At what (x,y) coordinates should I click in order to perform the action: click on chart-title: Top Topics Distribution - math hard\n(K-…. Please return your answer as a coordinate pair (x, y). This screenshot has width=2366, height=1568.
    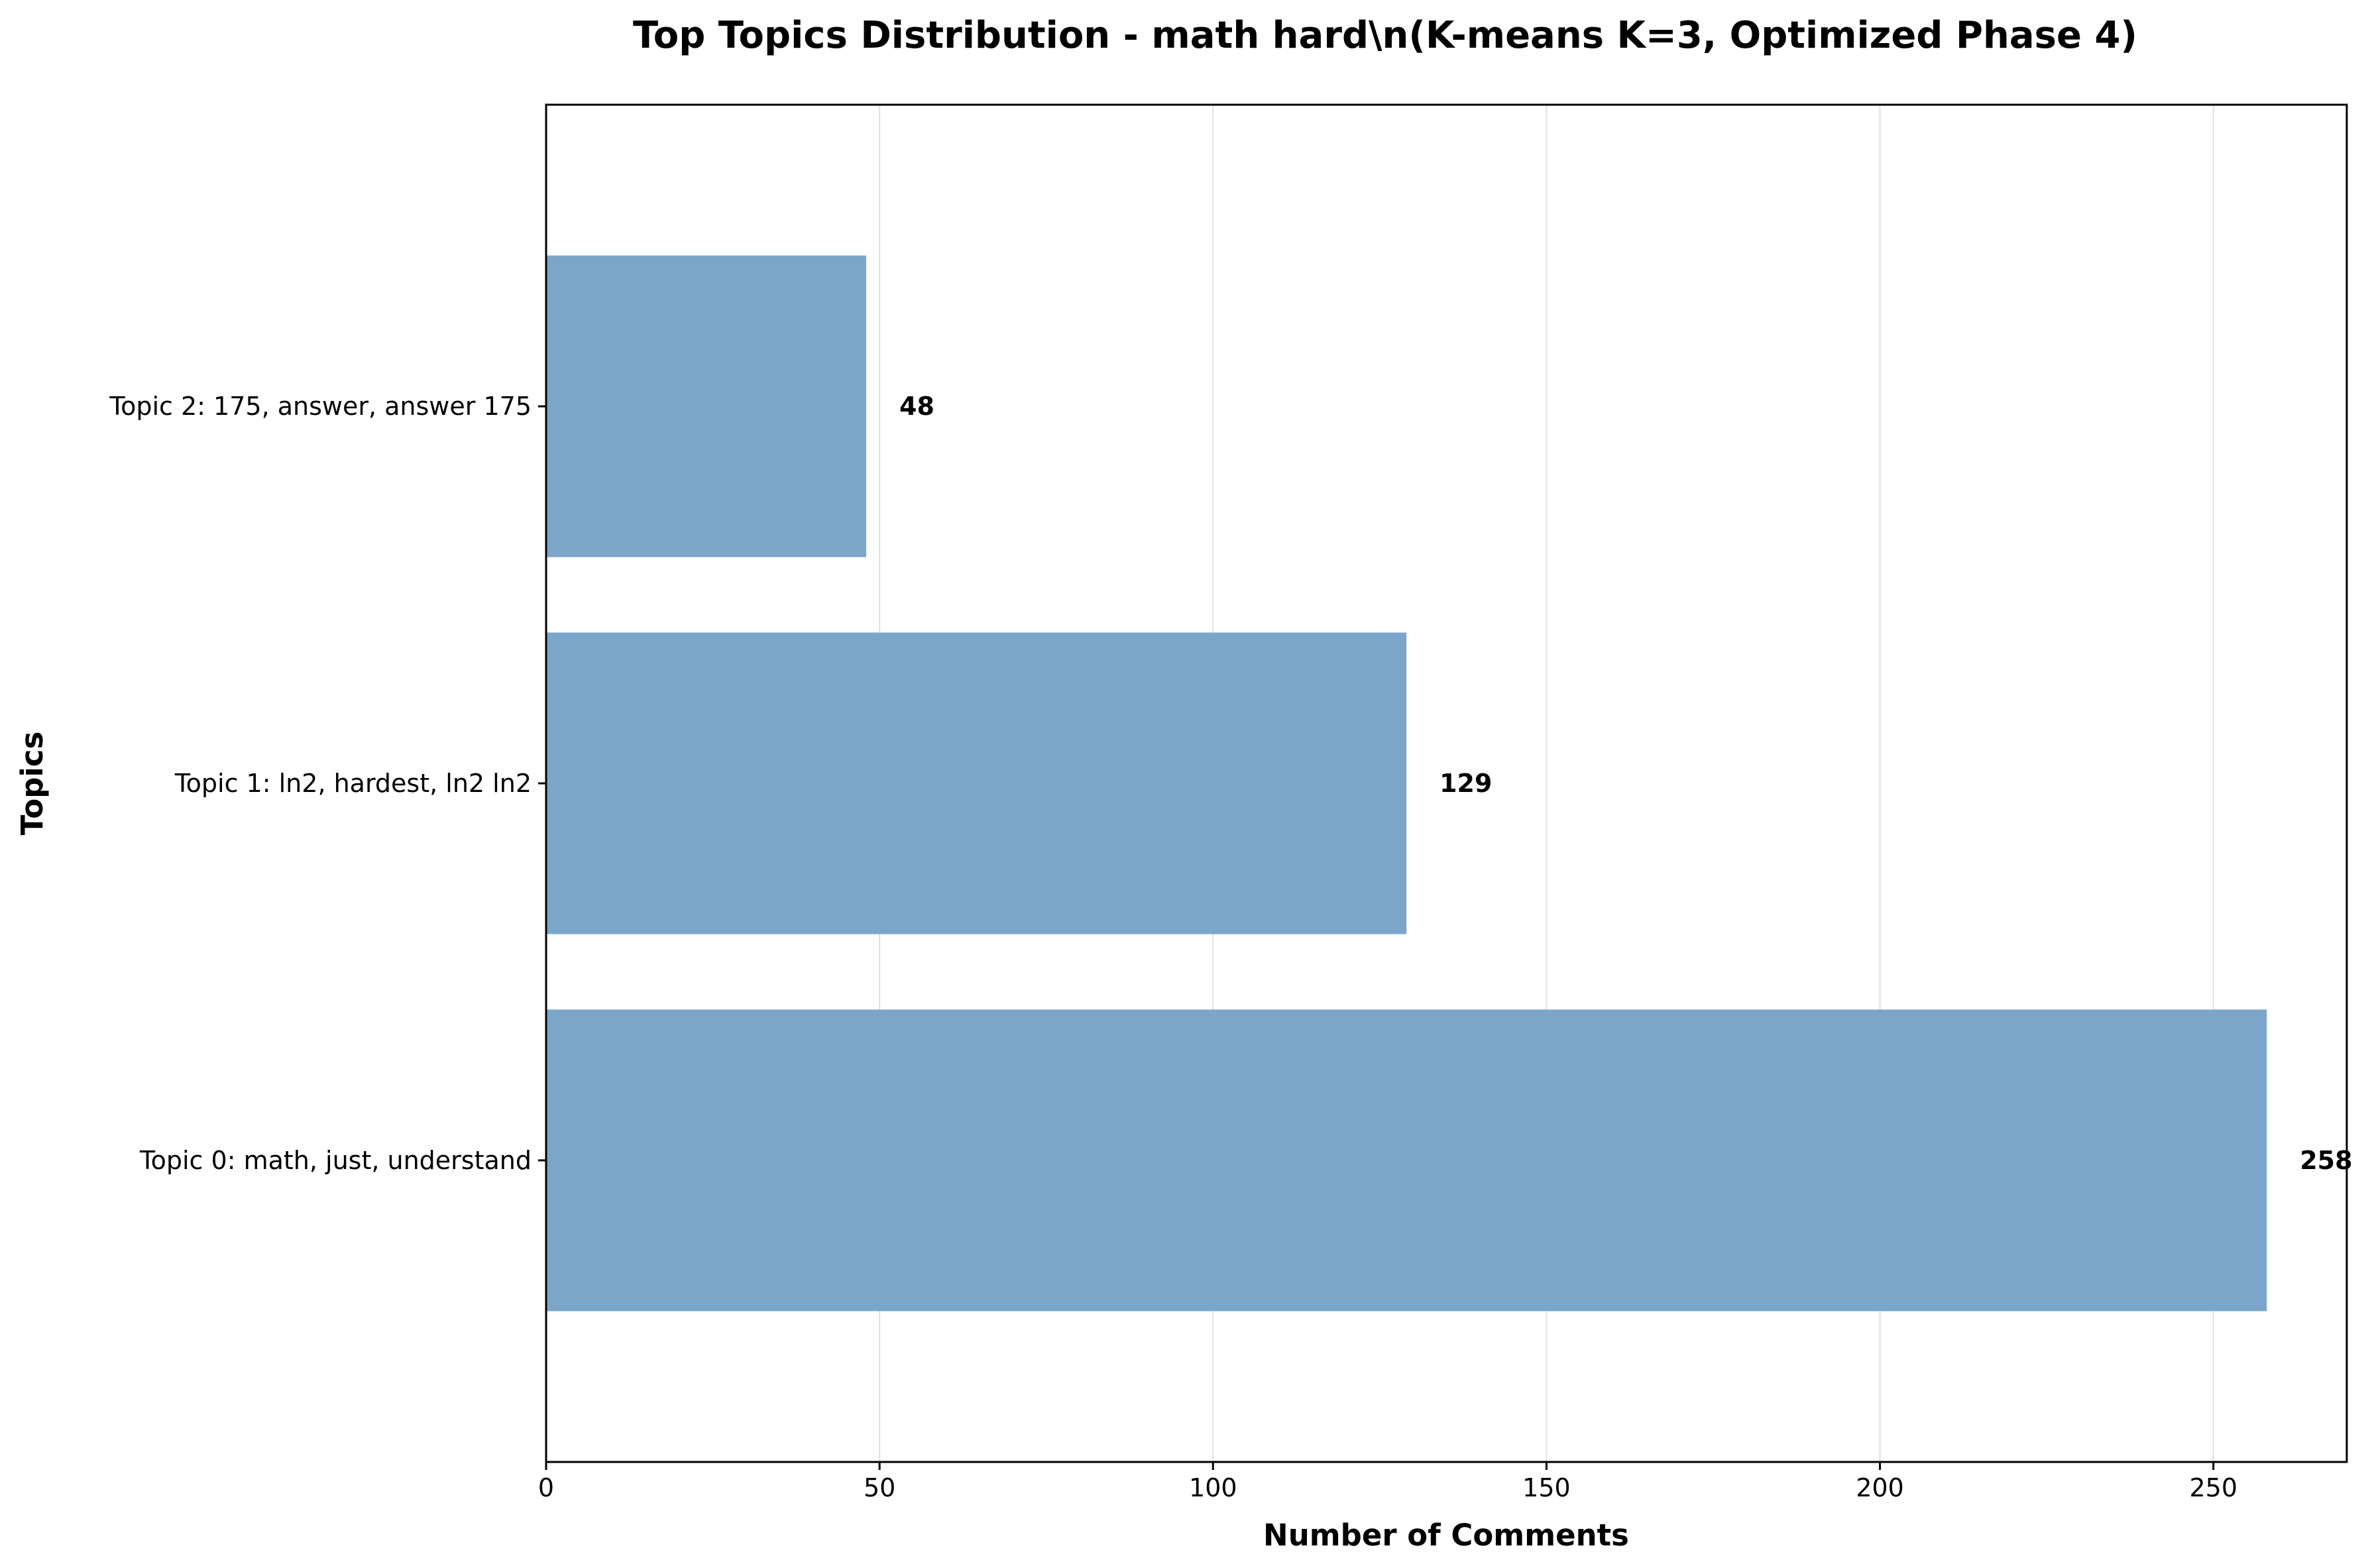
    Looking at the image, I should click on (1385, 35).